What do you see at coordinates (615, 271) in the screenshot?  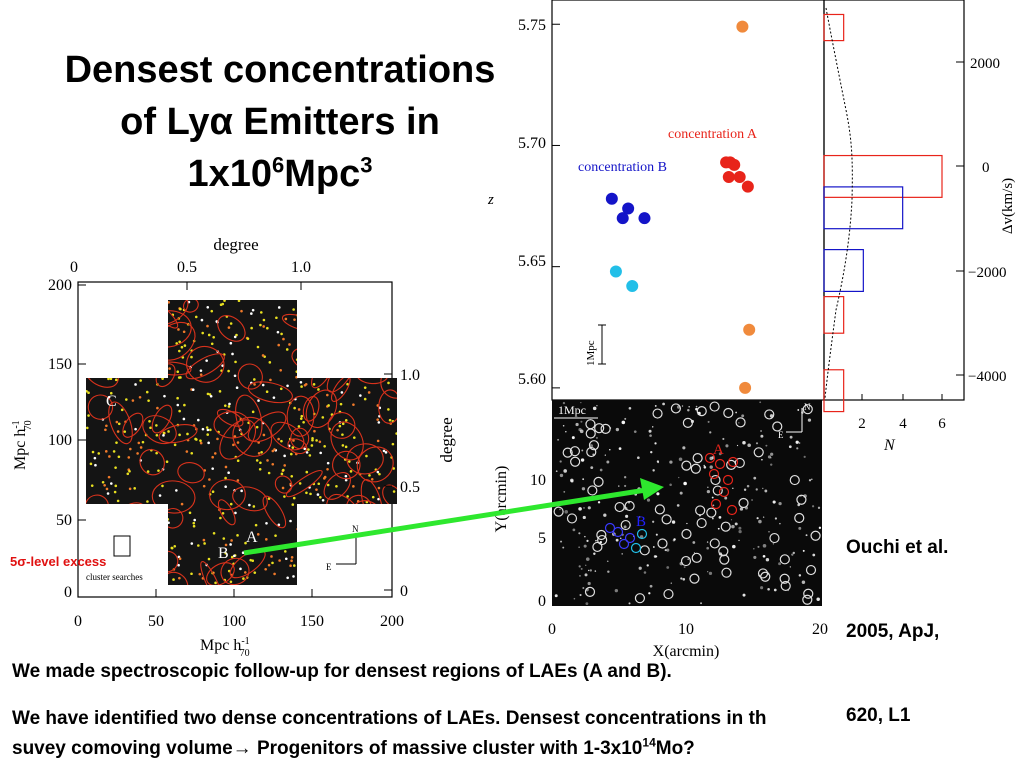 I see `concentration-b-point` at bounding box center [615, 271].